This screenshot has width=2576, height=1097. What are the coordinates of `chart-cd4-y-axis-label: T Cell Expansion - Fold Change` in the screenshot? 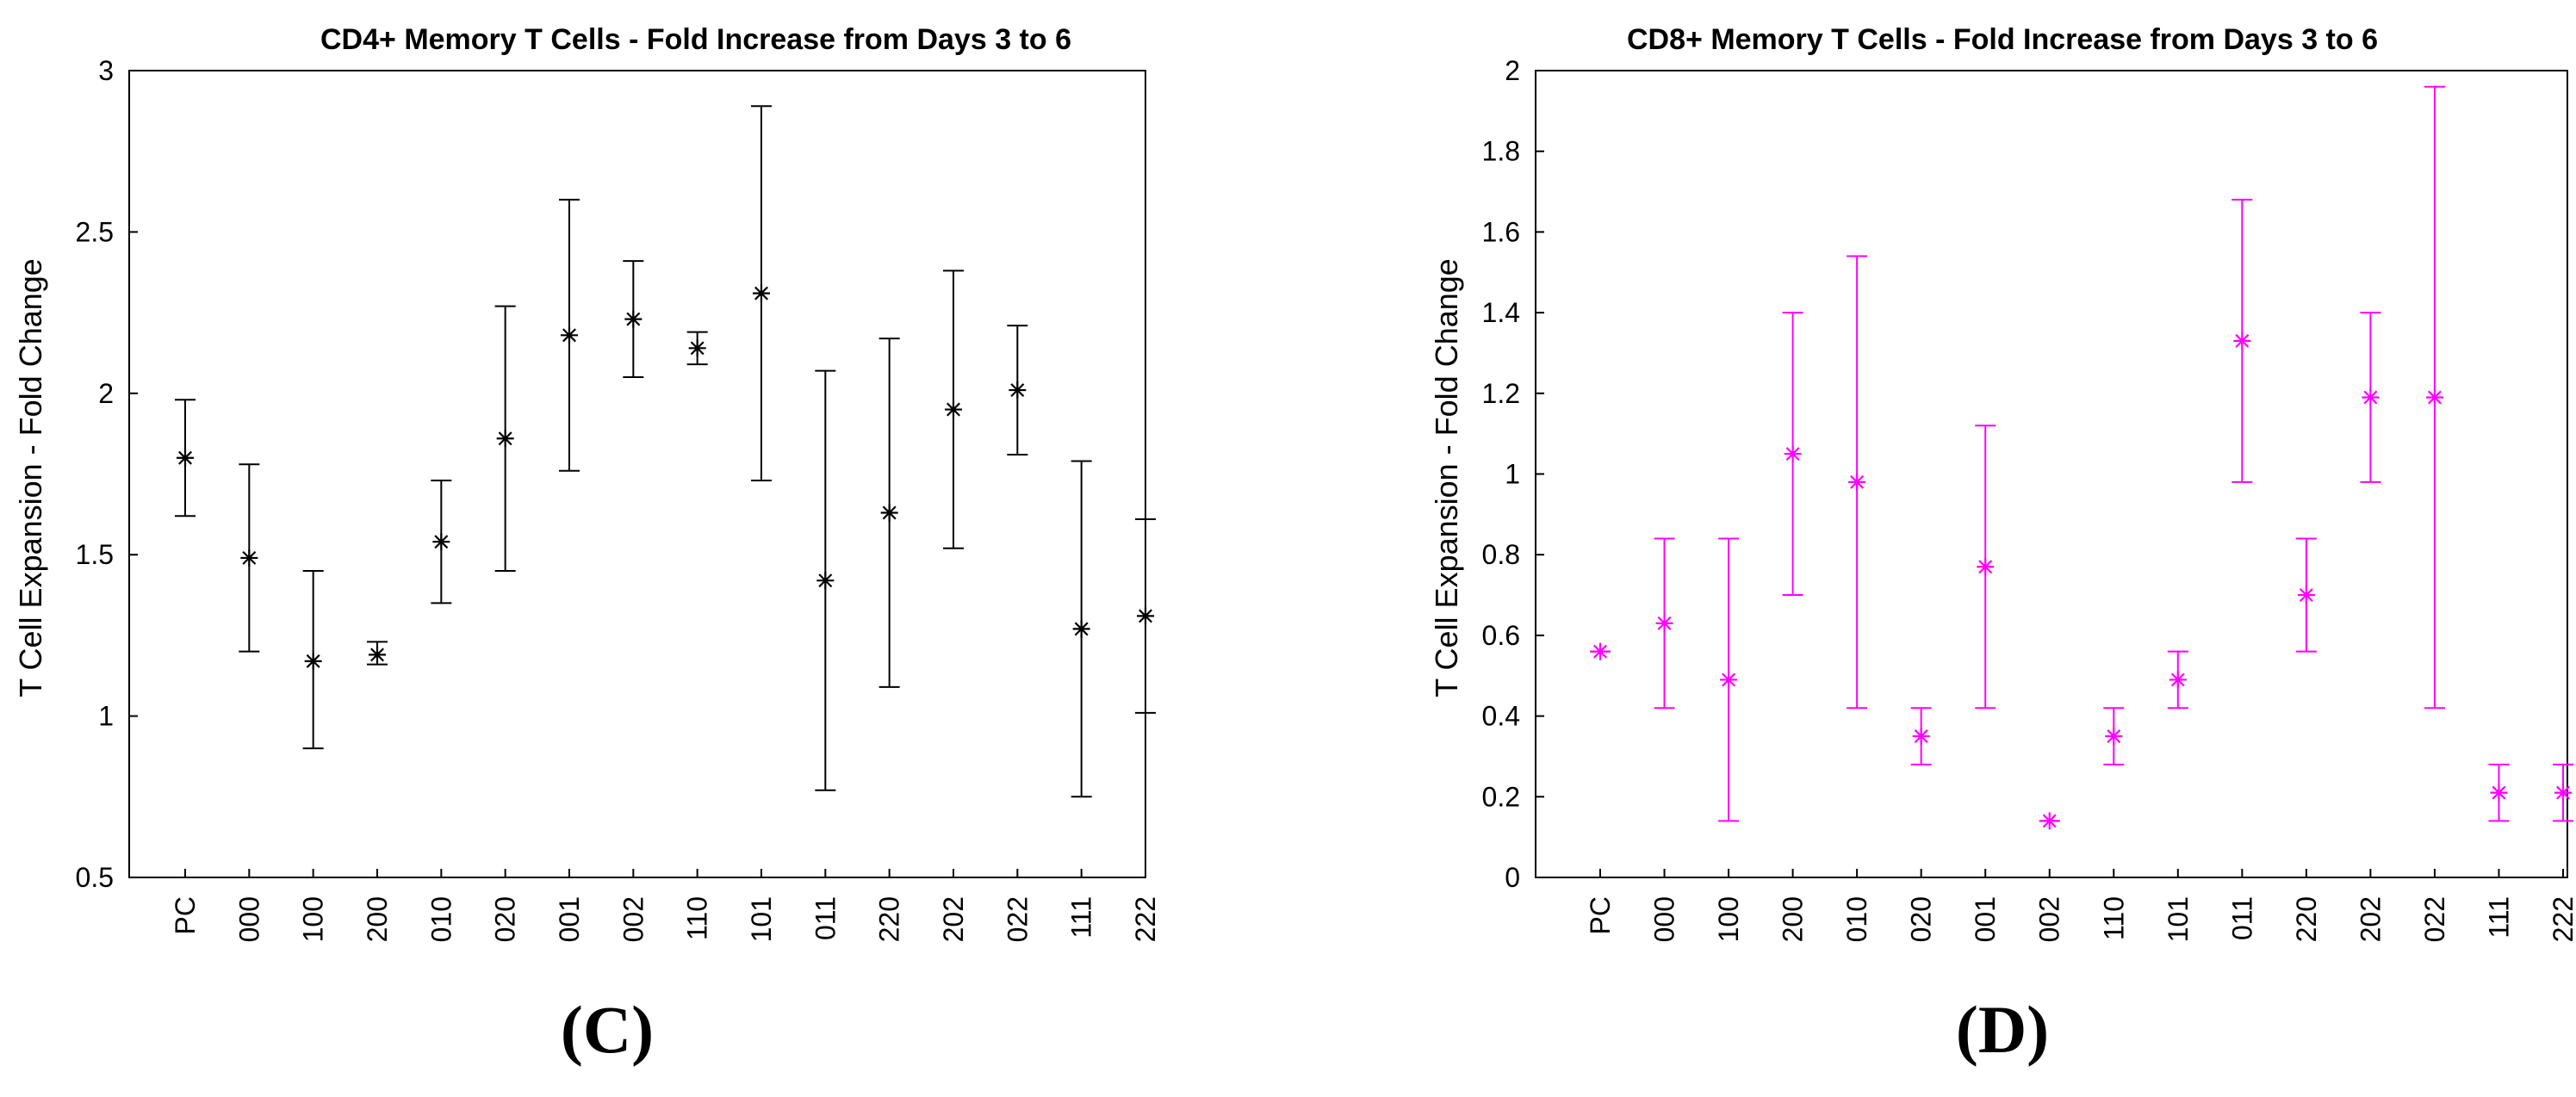 It's located at (31, 477).